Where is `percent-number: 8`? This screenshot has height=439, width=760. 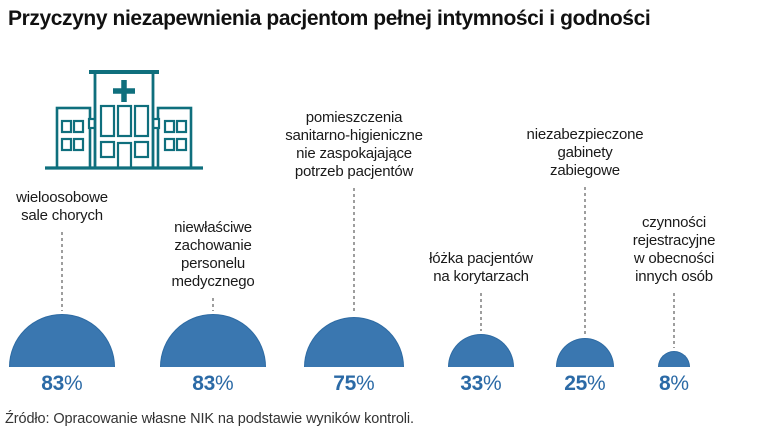
percent-number: 8 is located at coordinates (664, 383).